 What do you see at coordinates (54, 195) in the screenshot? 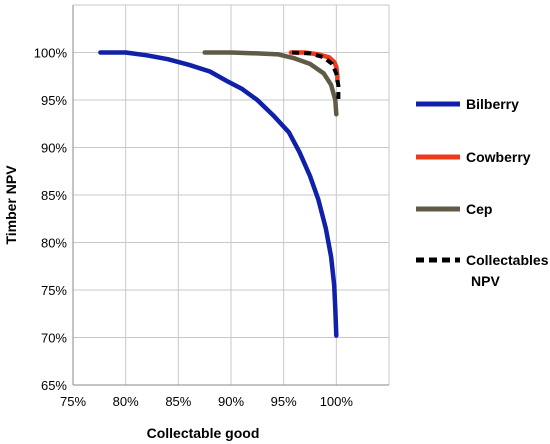
I see `y-tick-label: 85%` at bounding box center [54, 195].